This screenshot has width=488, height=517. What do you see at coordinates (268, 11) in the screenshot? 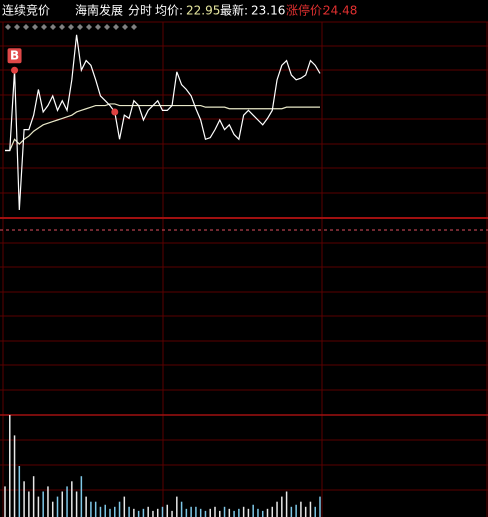
I see `last-value: 23.16` at bounding box center [268, 11].